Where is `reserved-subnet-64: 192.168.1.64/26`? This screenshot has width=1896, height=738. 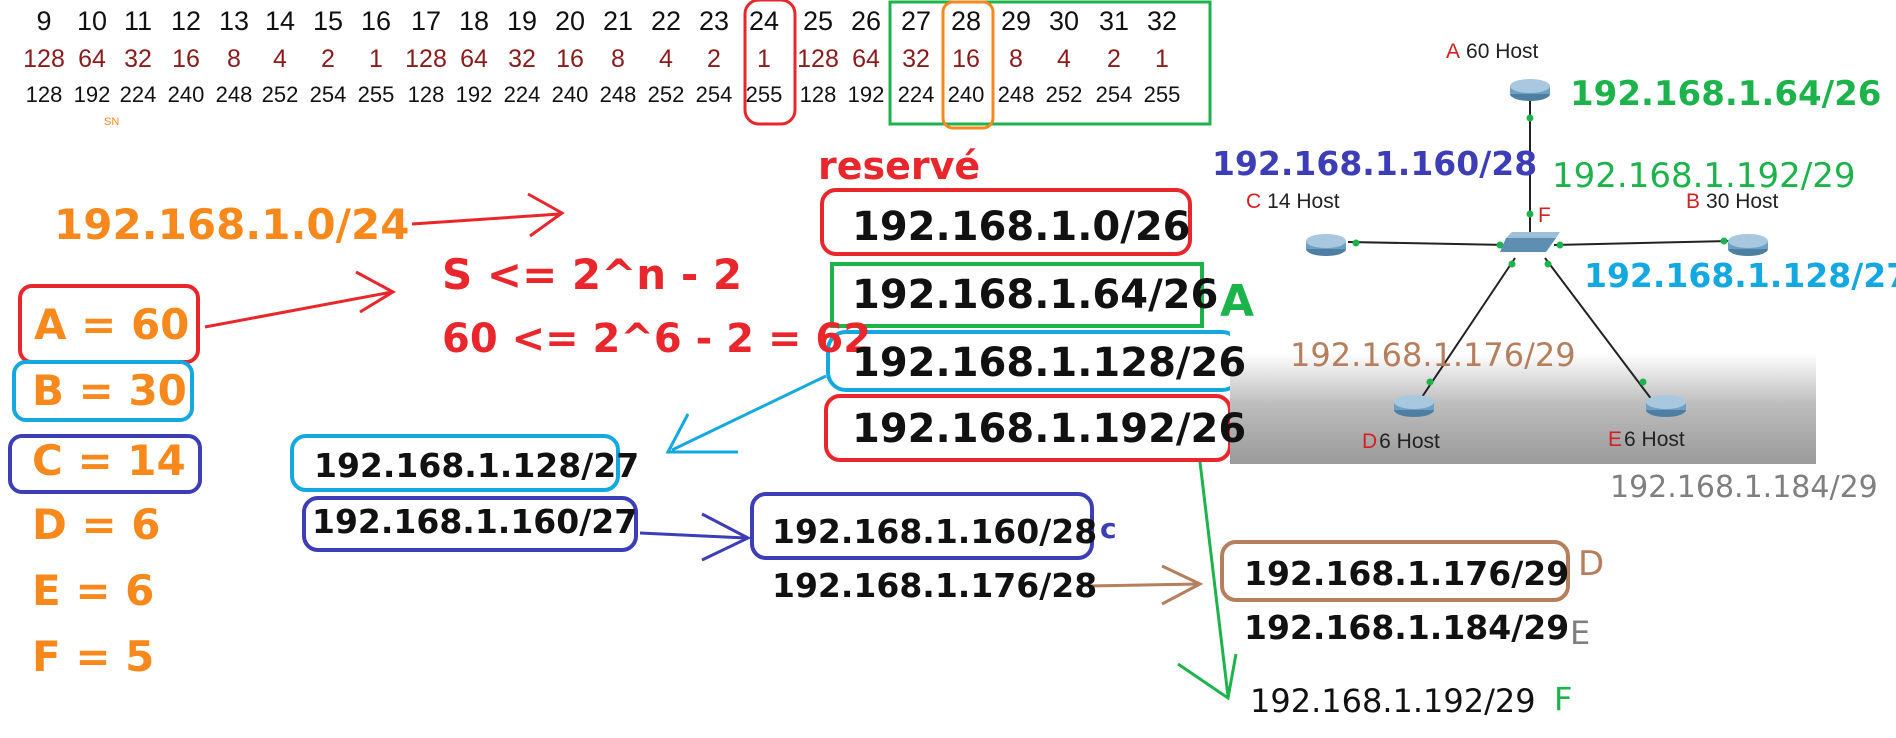 reserved-subnet-64: 192.168.1.64/26 is located at coordinates (1035, 295).